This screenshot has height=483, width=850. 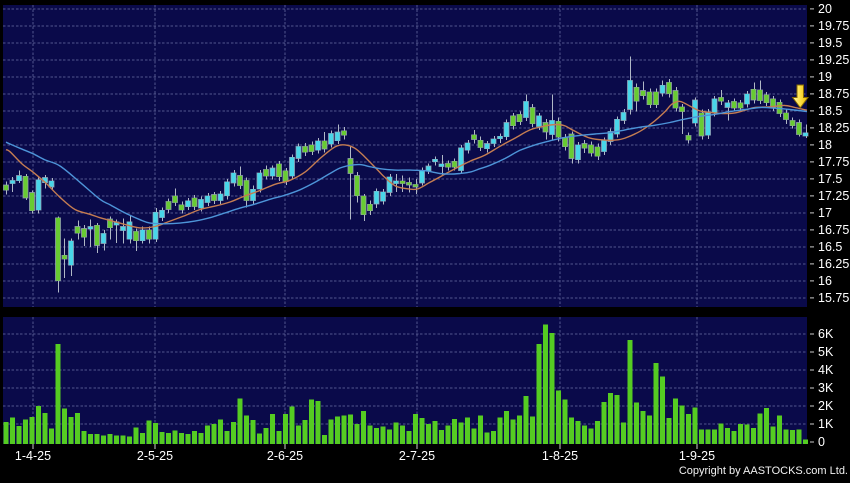 What do you see at coordinates (826, 388) in the screenshot?
I see `svg-text: 3K` at bounding box center [826, 388].